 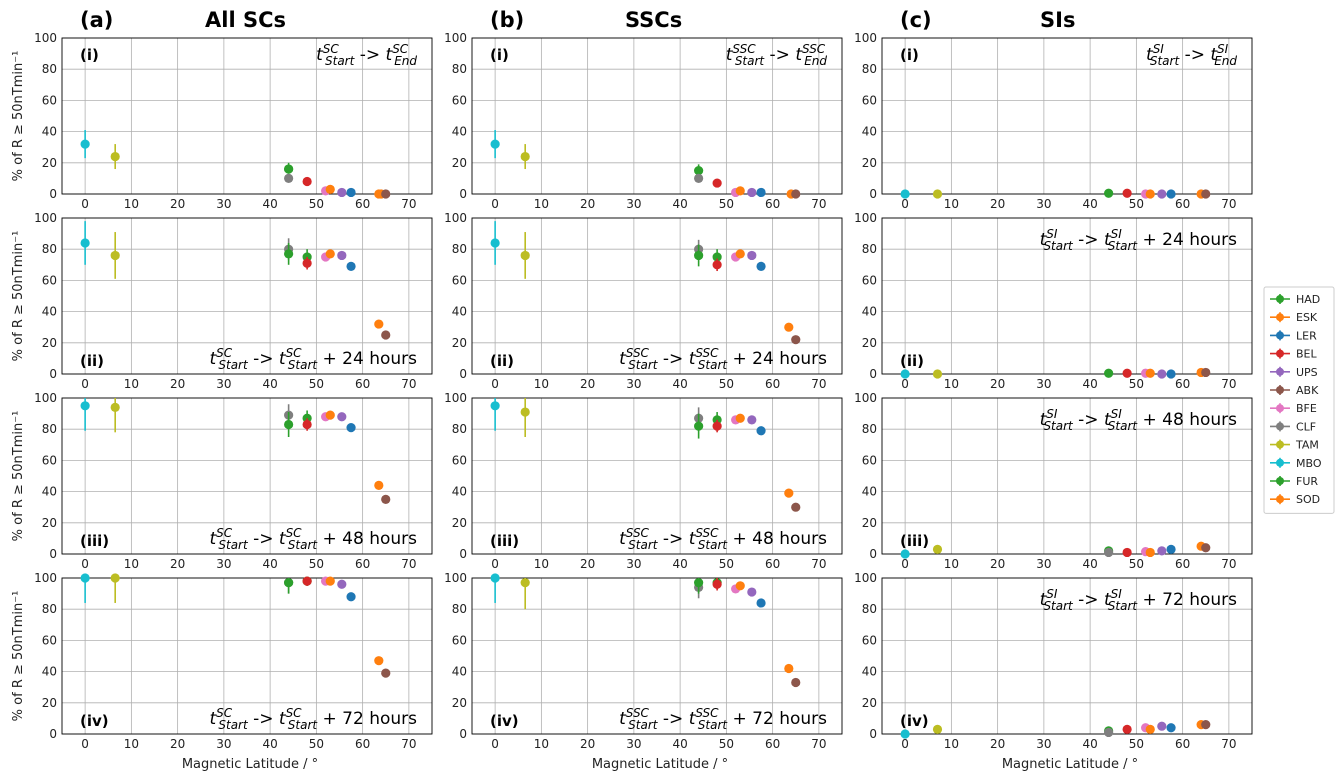 What do you see at coordinates (1306, 335) in the screenshot?
I see `legend-label: LER` at bounding box center [1306, 335].